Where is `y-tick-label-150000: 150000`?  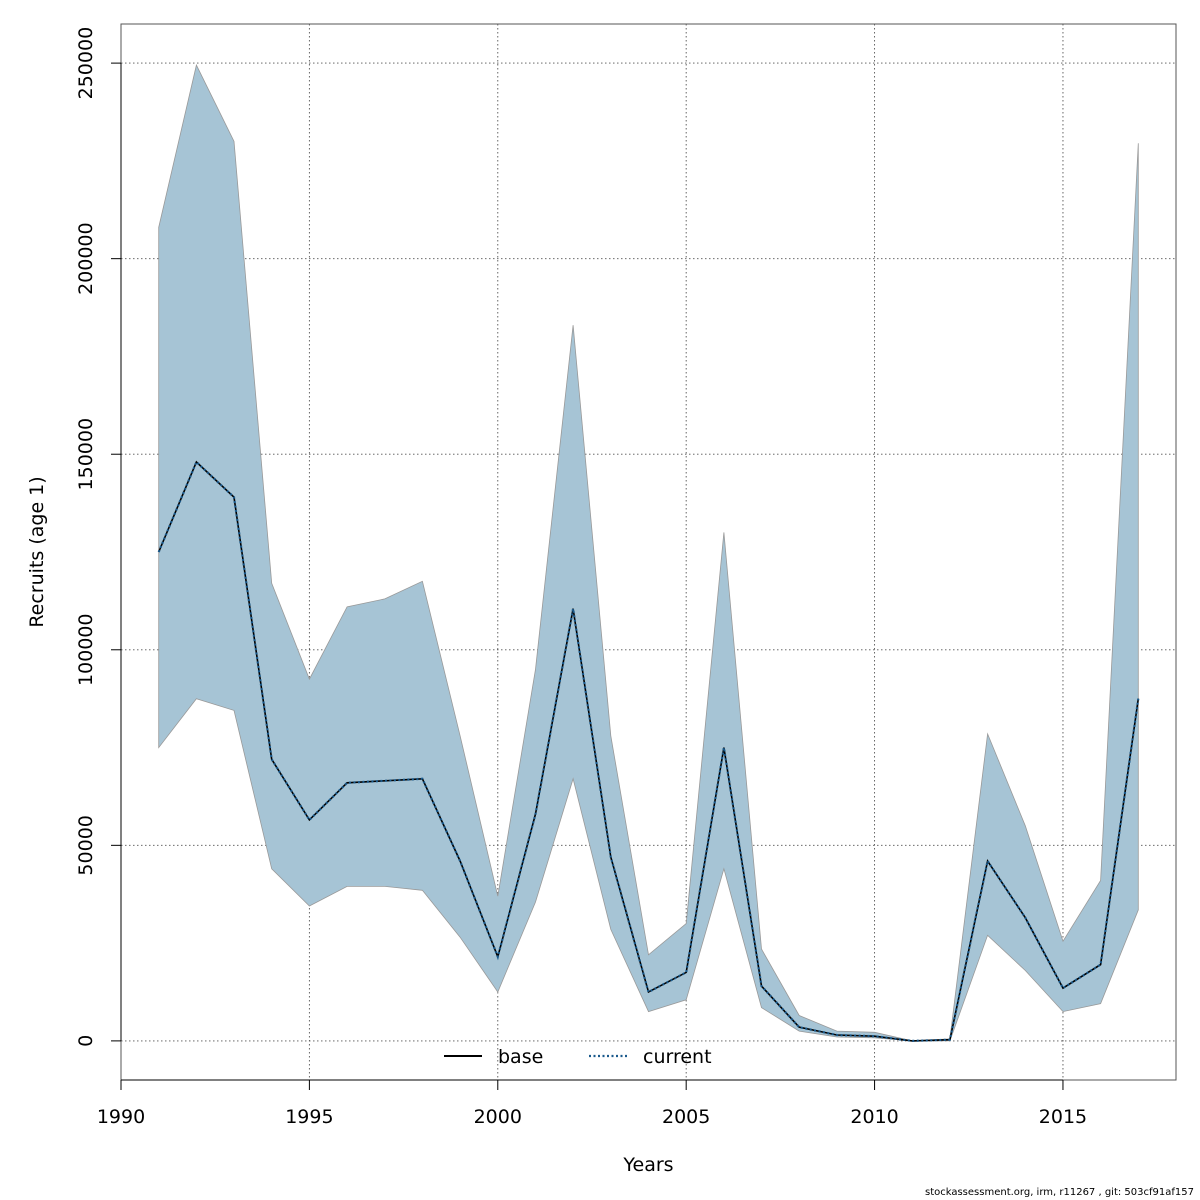 y-tick-label-150000: 150000 is located at coordinates (86, 454).